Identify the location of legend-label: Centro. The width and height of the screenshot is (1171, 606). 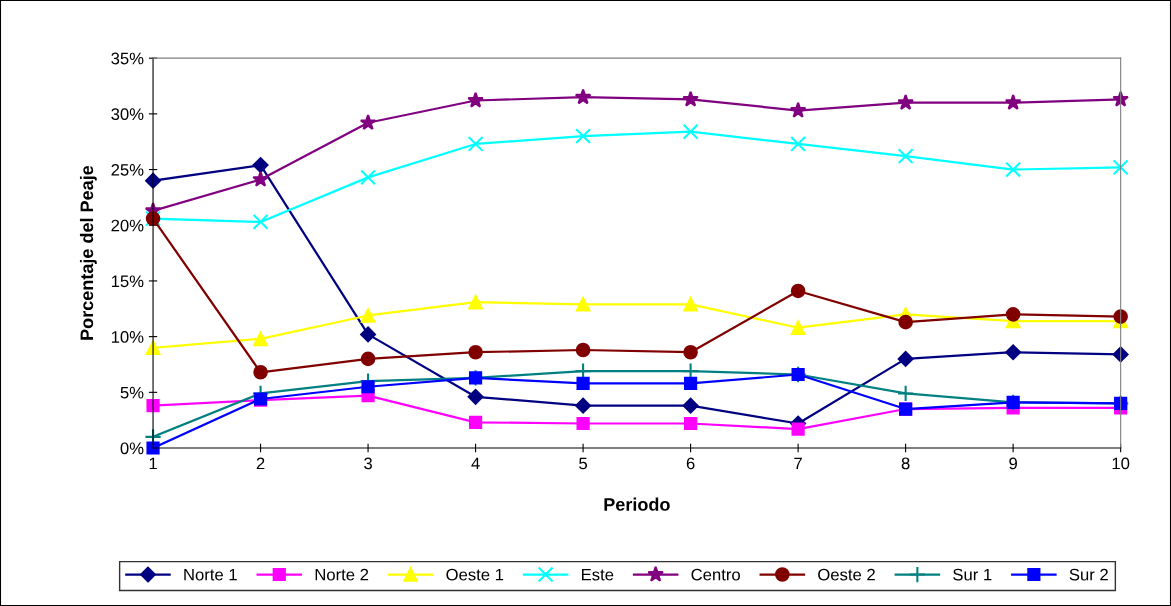
(715, 574).